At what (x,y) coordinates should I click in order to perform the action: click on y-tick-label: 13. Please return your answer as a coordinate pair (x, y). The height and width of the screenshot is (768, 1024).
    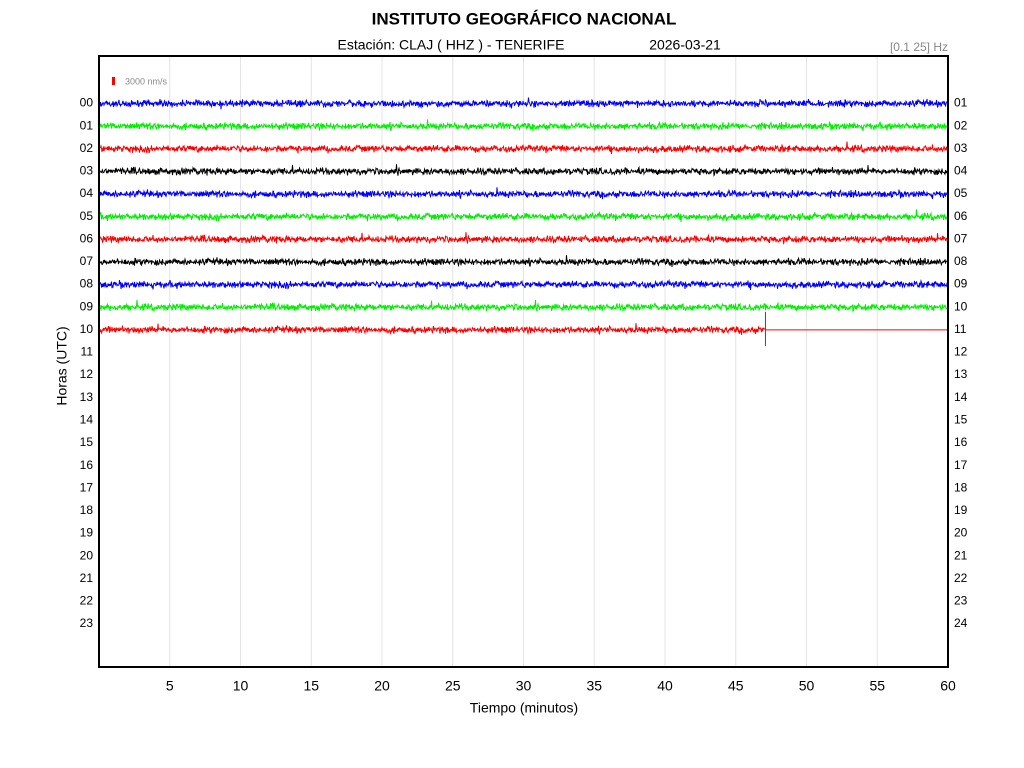
    Looking at the image, I should click on (87, 397).